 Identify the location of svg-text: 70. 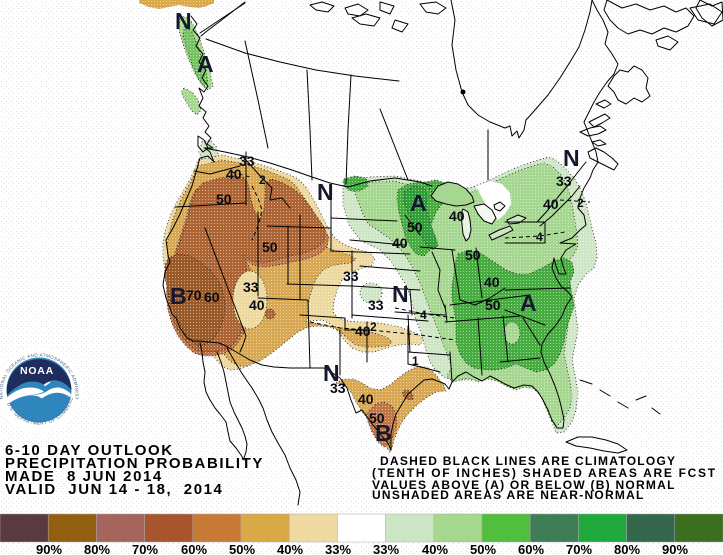
(194, 295).